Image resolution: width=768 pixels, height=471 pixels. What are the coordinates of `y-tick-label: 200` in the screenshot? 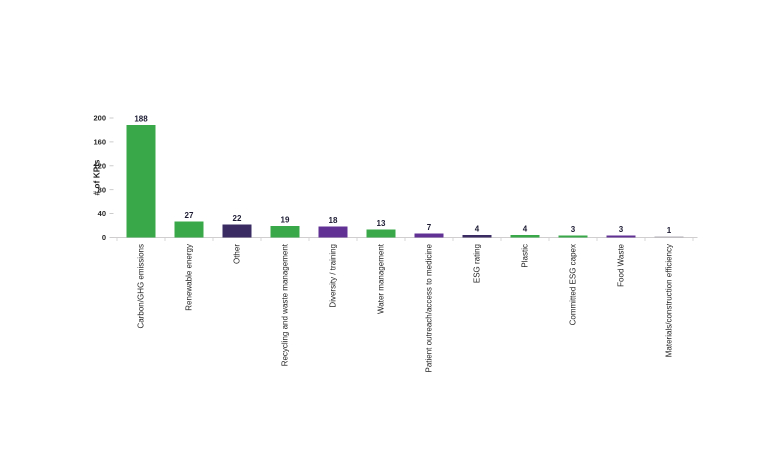 It's located at (99, 118).